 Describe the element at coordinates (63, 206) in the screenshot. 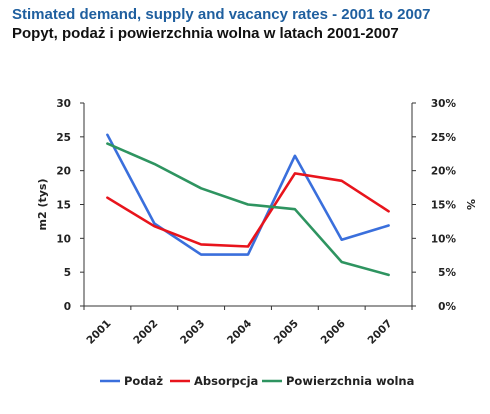

I see `y-tick-label-left: 15` at that location.